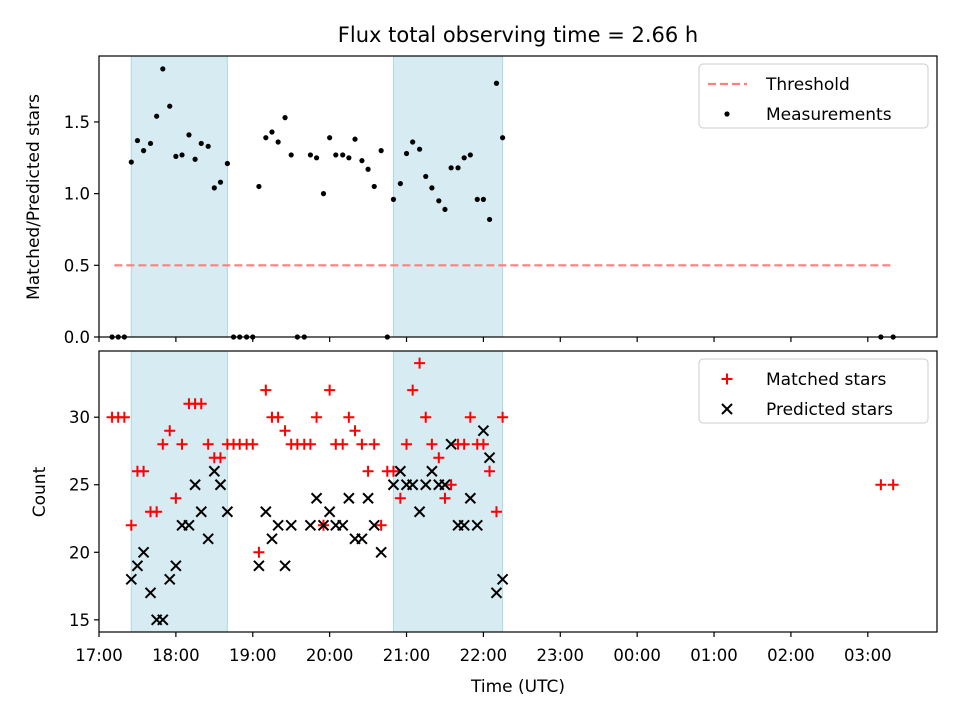 The height and width of the screenshot is (720, 960). What do you see at coordinates (727, 114) in the screenshot?
I see `legend-measurements-handle` at bounding box center [727, 114].